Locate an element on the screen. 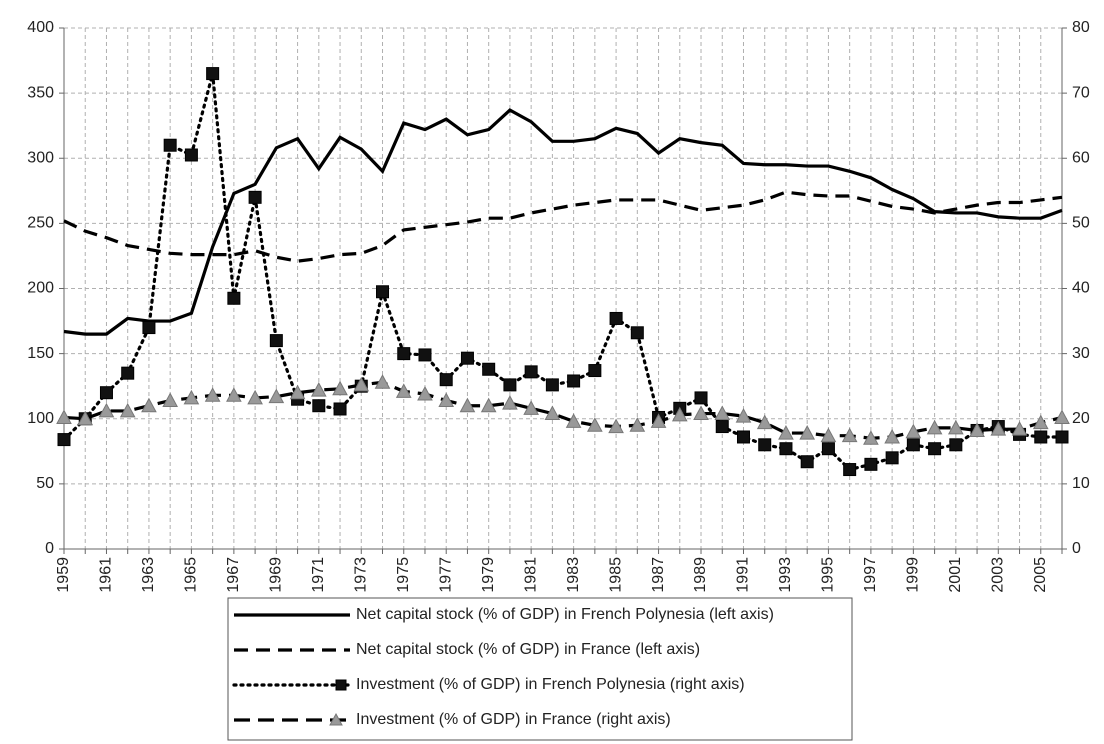 This screenshot has width=1104, height=744. y-tick-label: 400 is located at coordinates (40, 27).